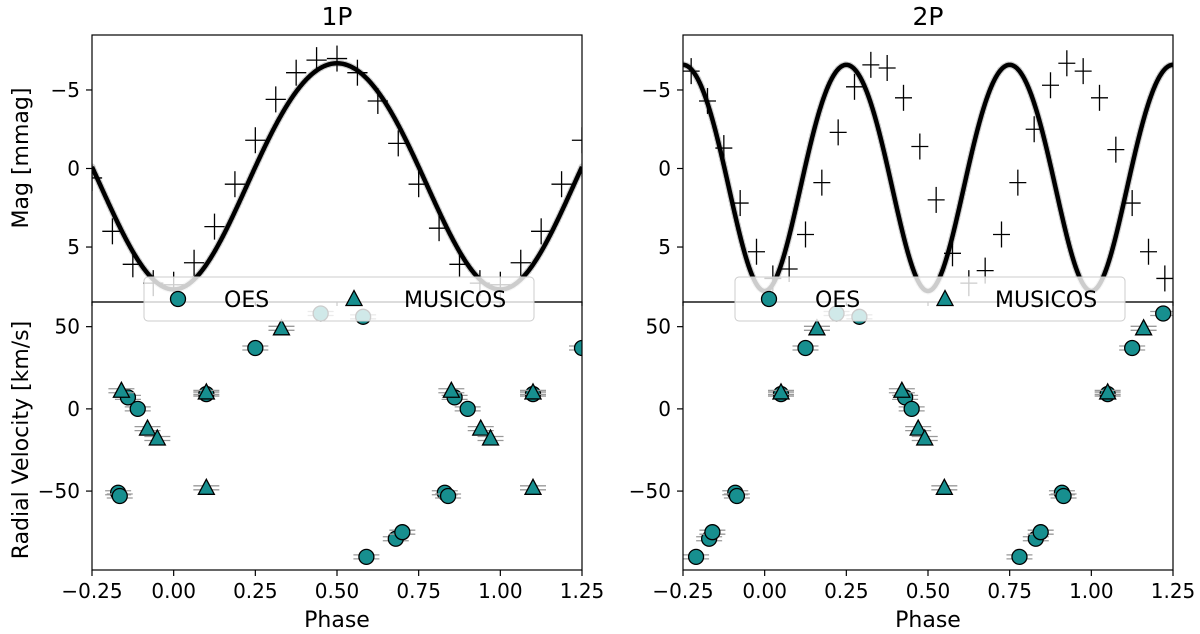 This screenshot has height=634, width=1200. What do you see at coordinates (91, 591) in the screenshot?
I see `left-radial-velocity-x-tick-label: −0.25` at bounding box center [91, 591].